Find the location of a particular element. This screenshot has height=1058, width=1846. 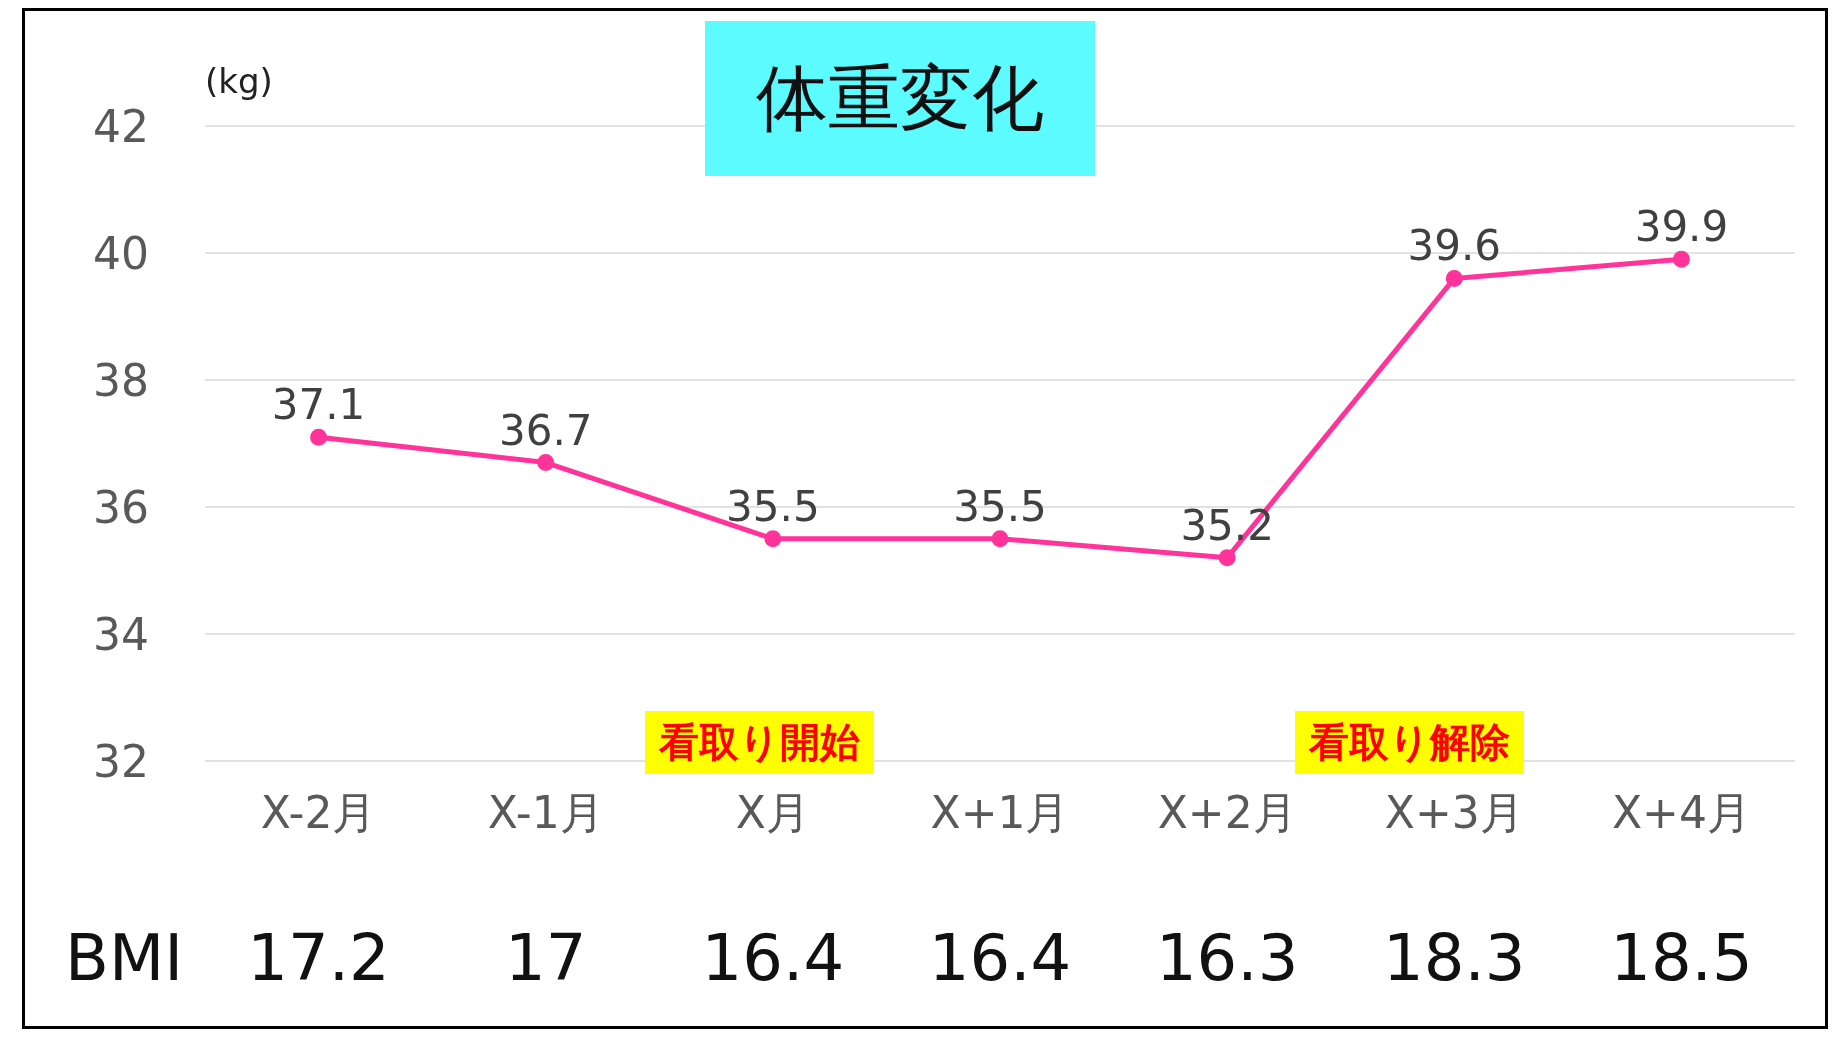

data-label: 36.7 is located at coordinates (545, 430).